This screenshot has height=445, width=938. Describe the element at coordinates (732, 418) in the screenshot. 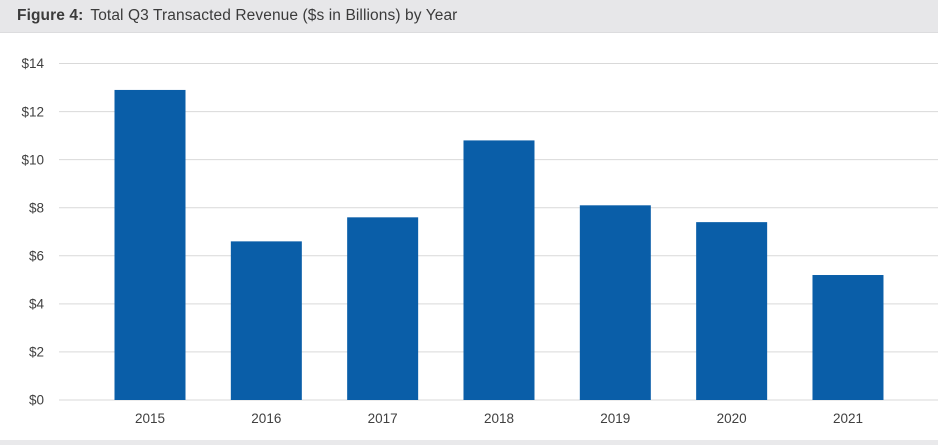

I see `x-tick-label-2020: 2020` at that location.